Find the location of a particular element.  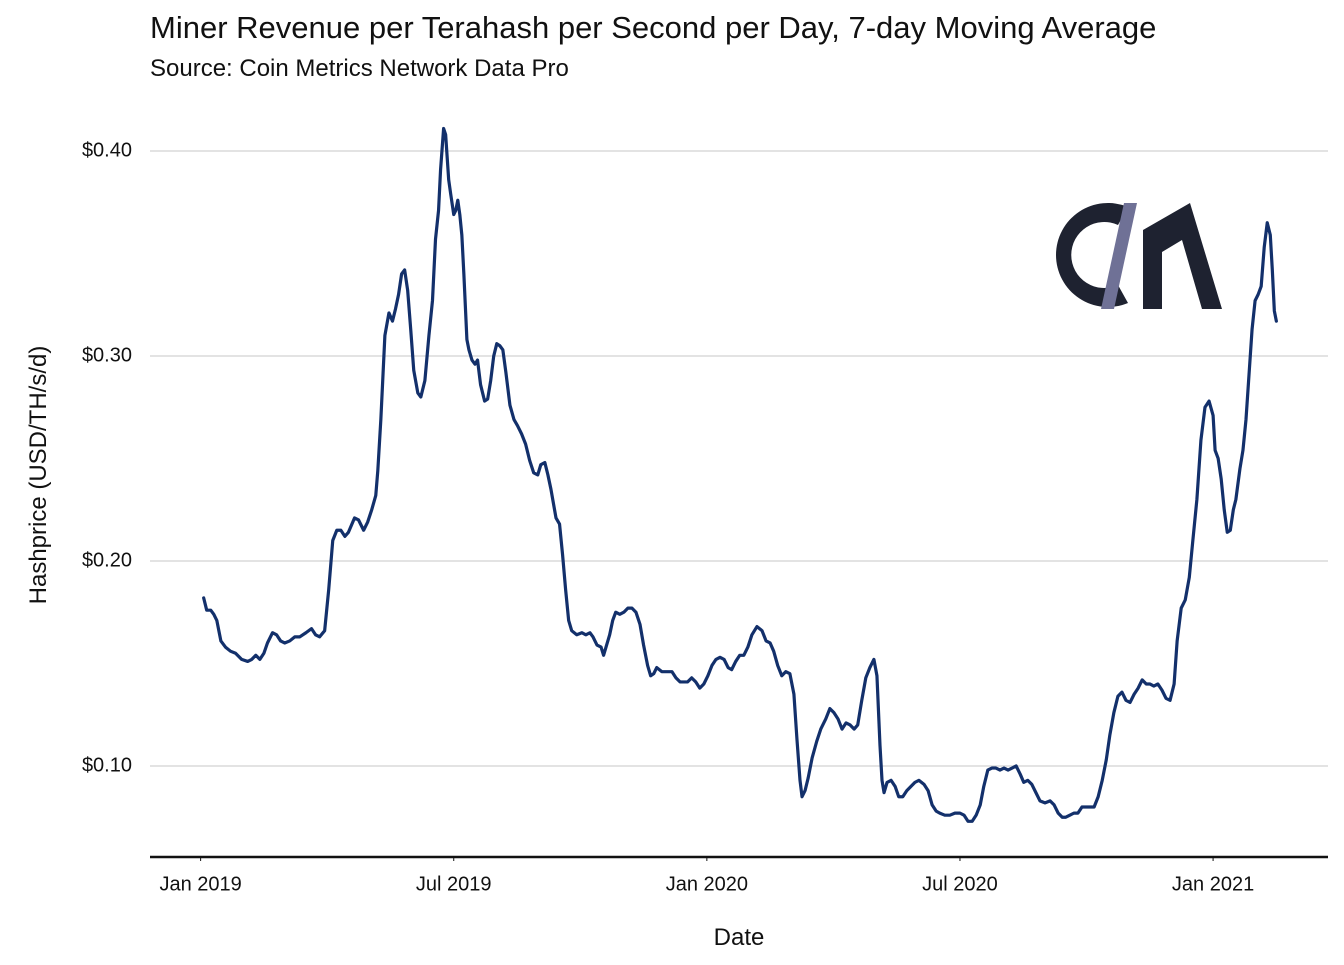

y-tick-label: $0.10 is located at coordinates (107, 765).